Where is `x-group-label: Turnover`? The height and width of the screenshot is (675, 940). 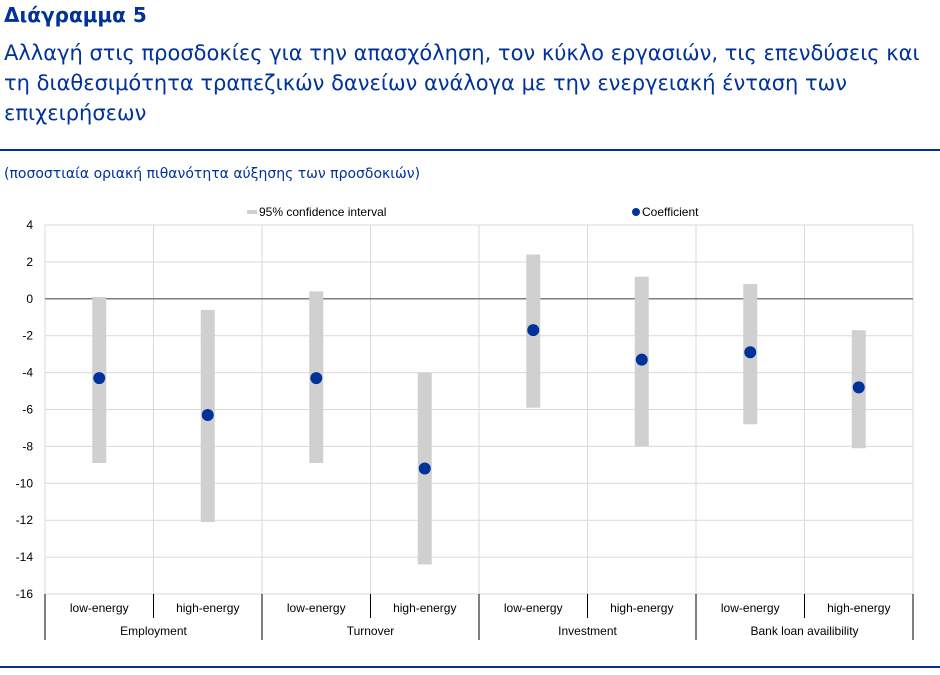 x-group-label: Turnover is located at coordinates (371, 631).